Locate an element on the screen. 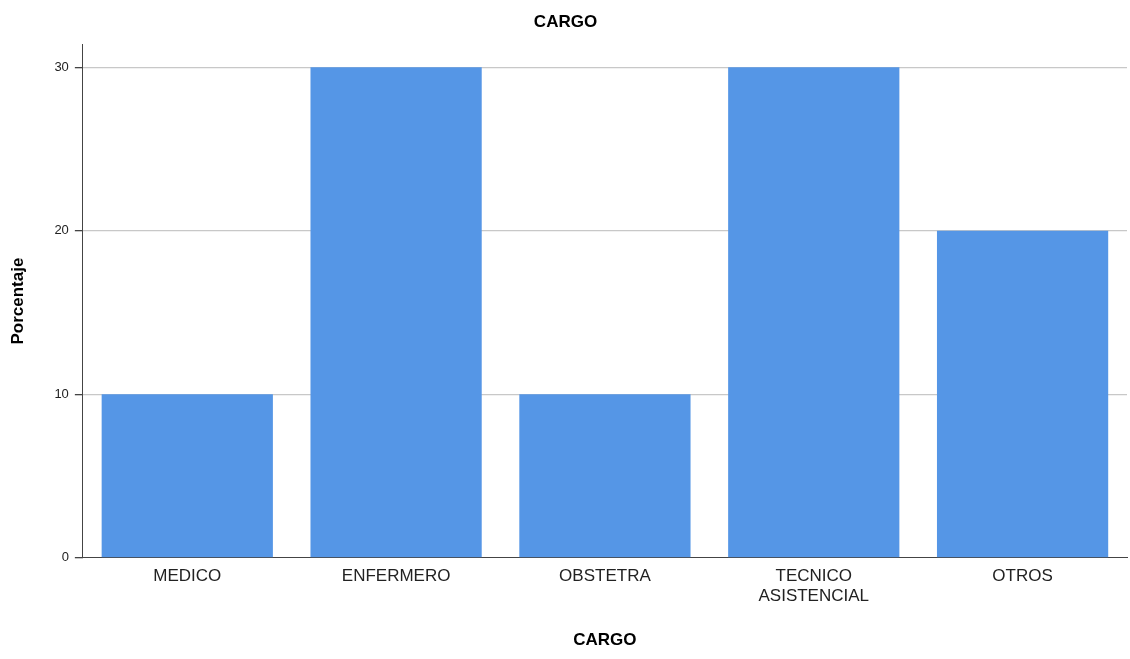 This screenshot has width=1130, height=659. x-tick-label: MEDICO is located at coordinates (187, 575).